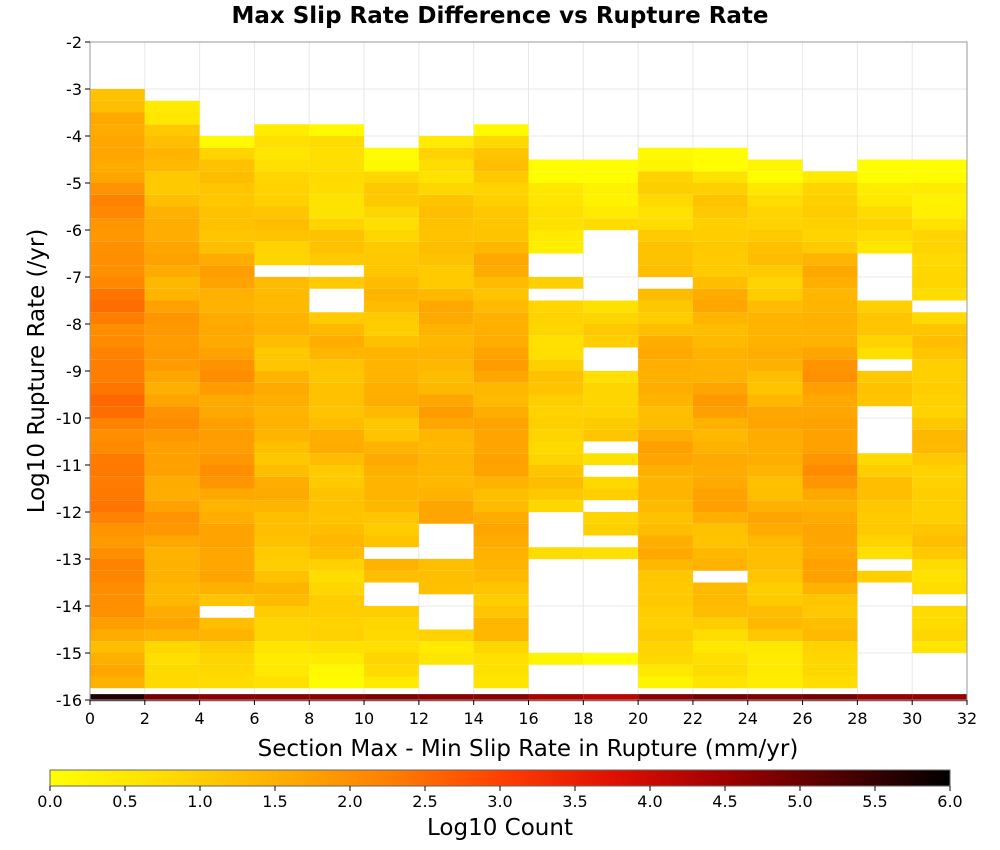 The height and width of the screenshot is (850, 1000). I want to click on y-tick-label: -9, so click(74, 371).